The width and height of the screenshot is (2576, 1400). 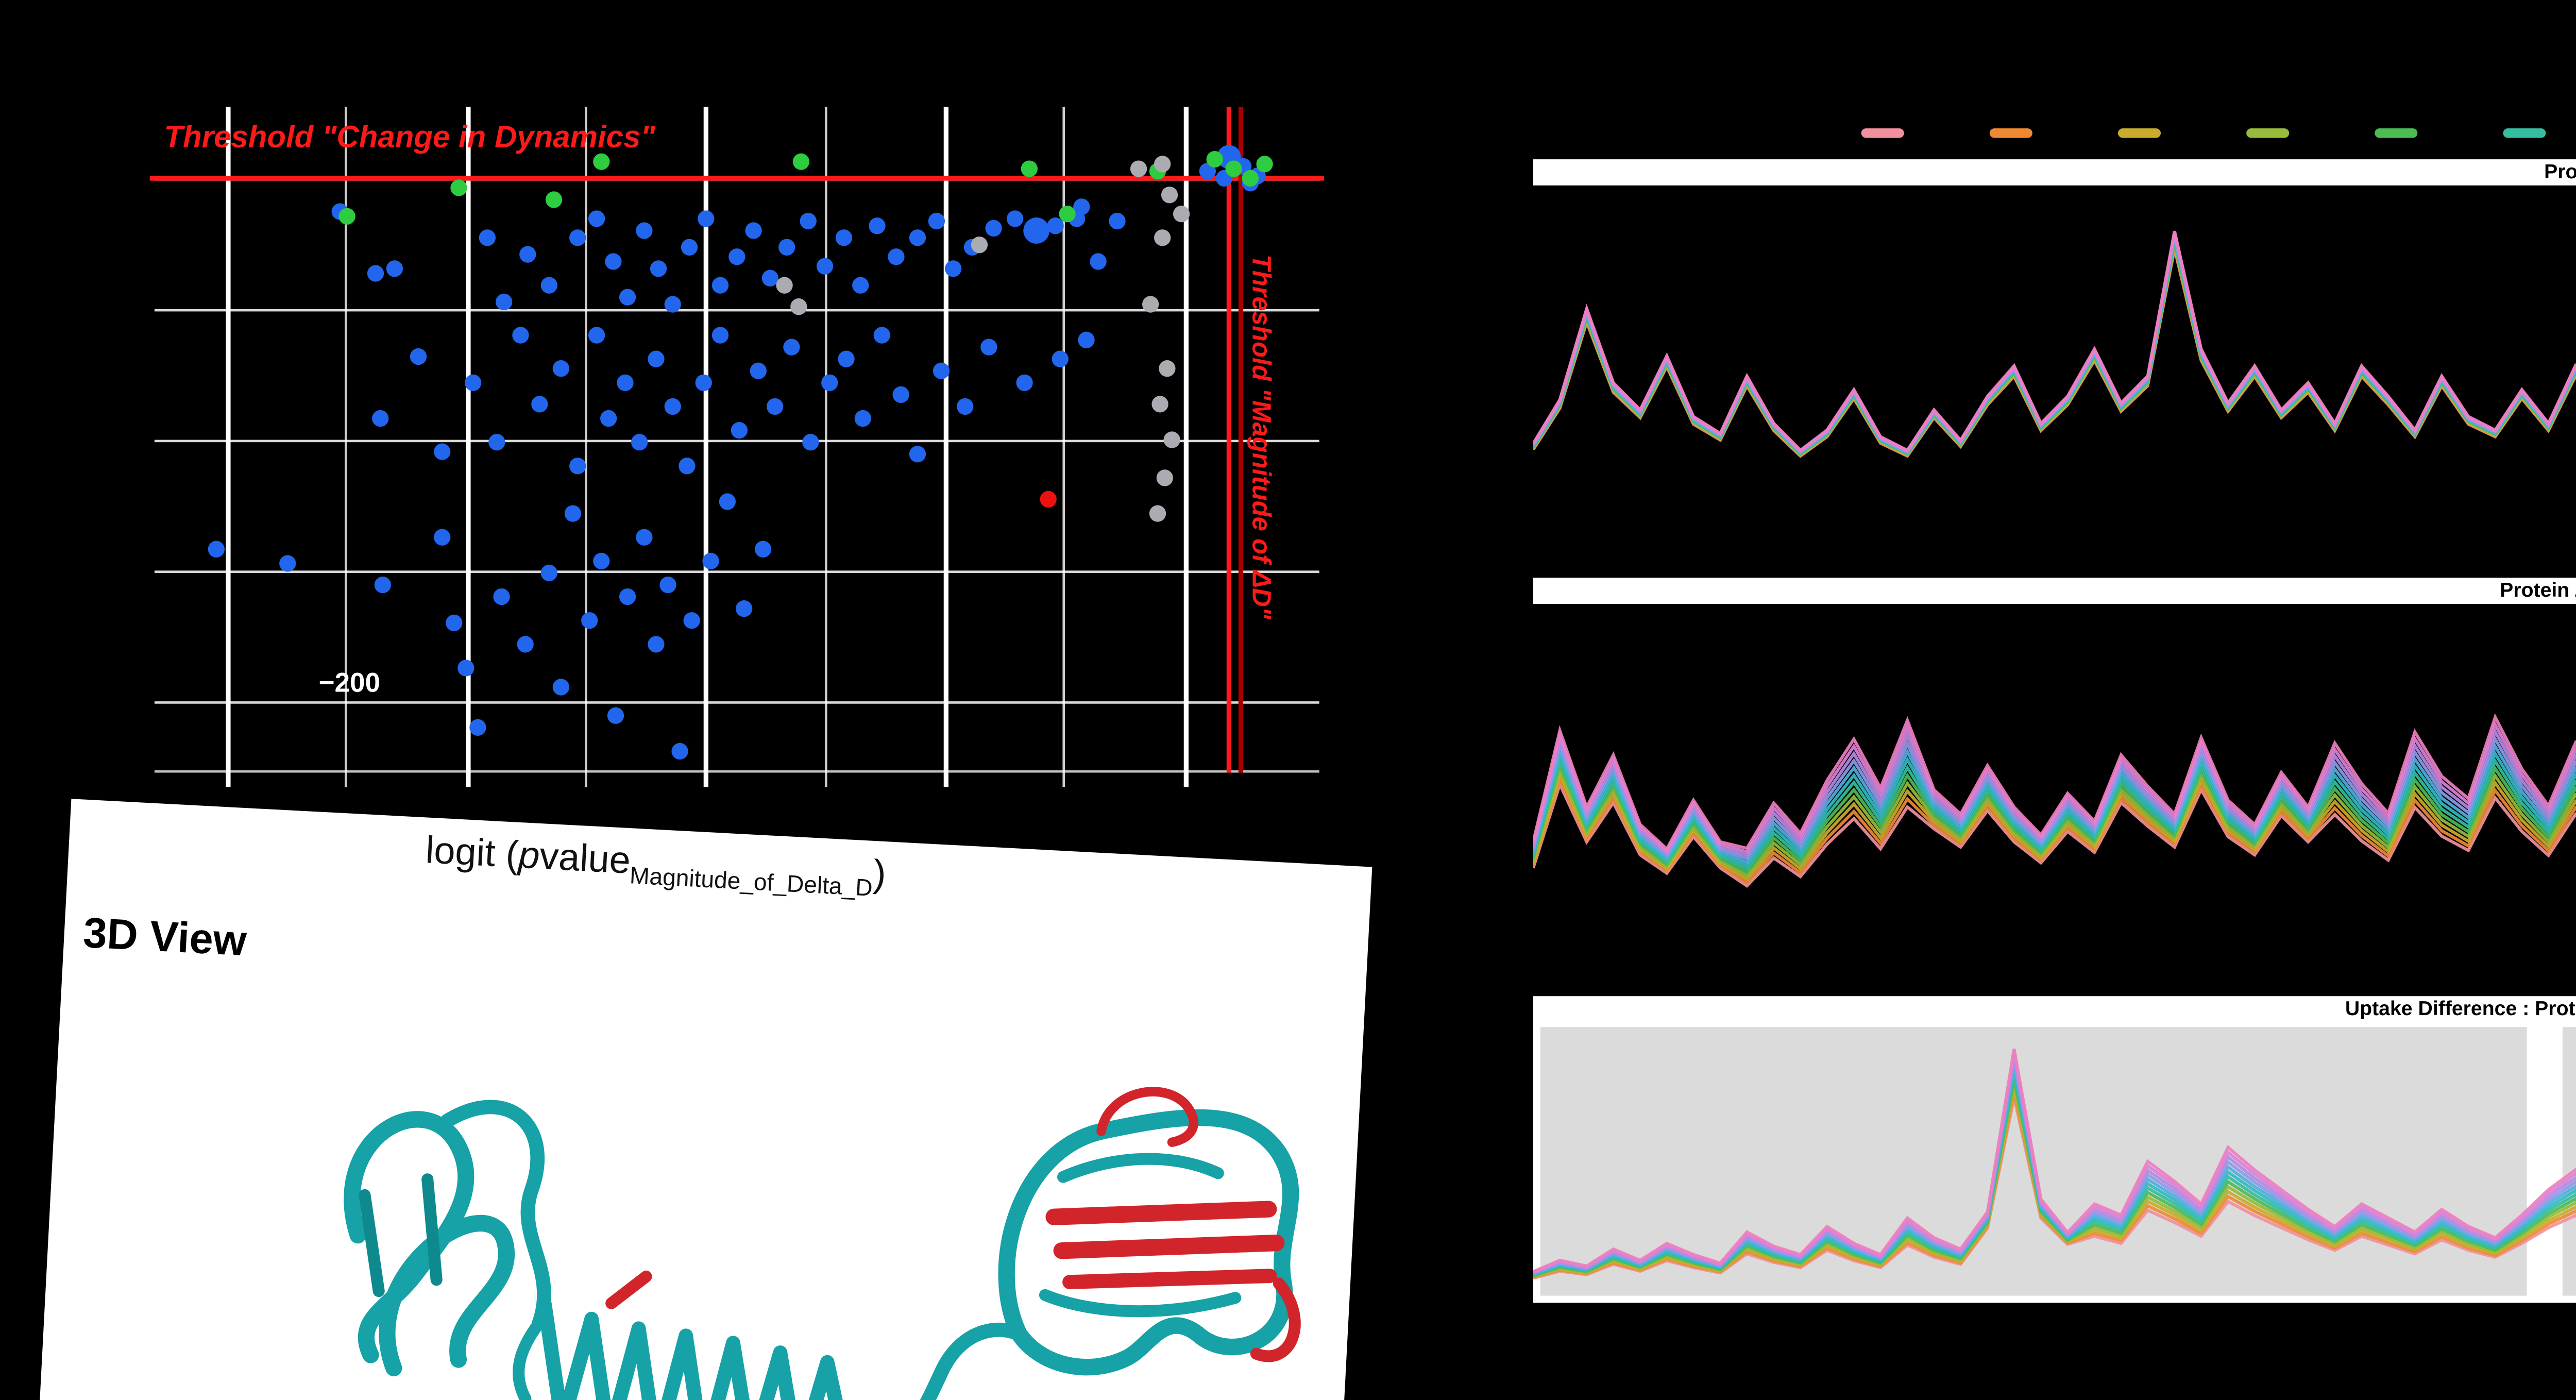 I want to click on scatter-point-red, so click(x=1048, y=499).